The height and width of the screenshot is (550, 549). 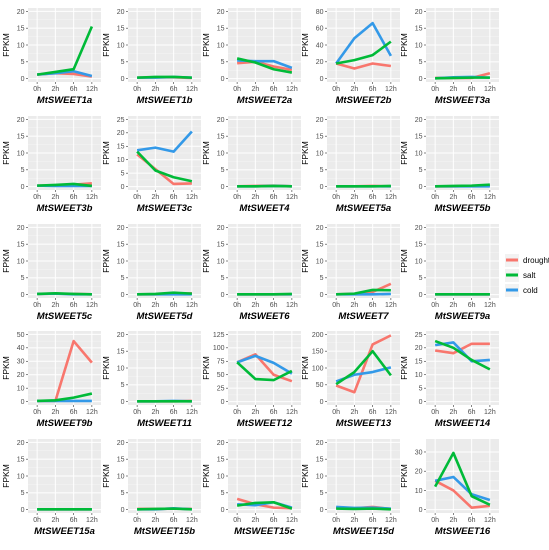 I want to click on gene-title: MtSWEET16, so click(x=463, y=531).